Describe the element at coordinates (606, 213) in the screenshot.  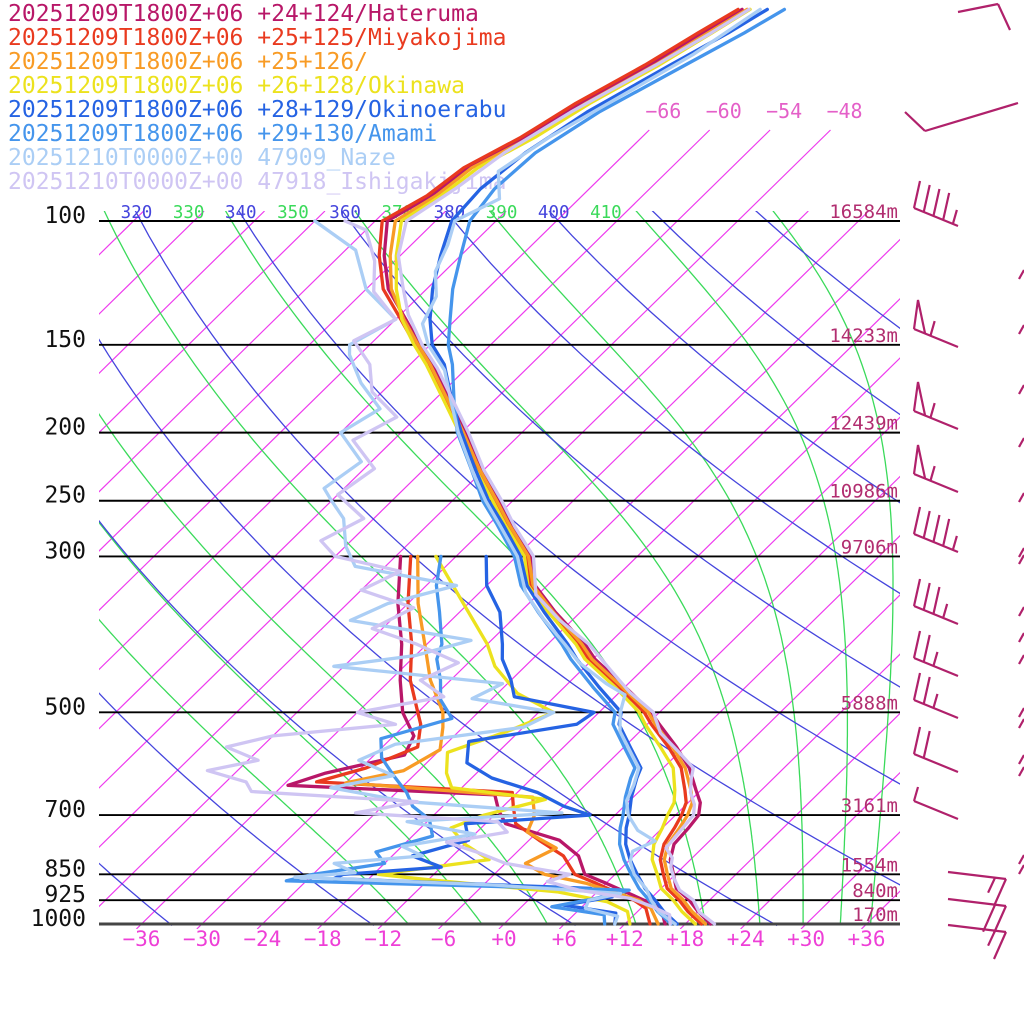
I see `adiabat-label: 410` at that location.